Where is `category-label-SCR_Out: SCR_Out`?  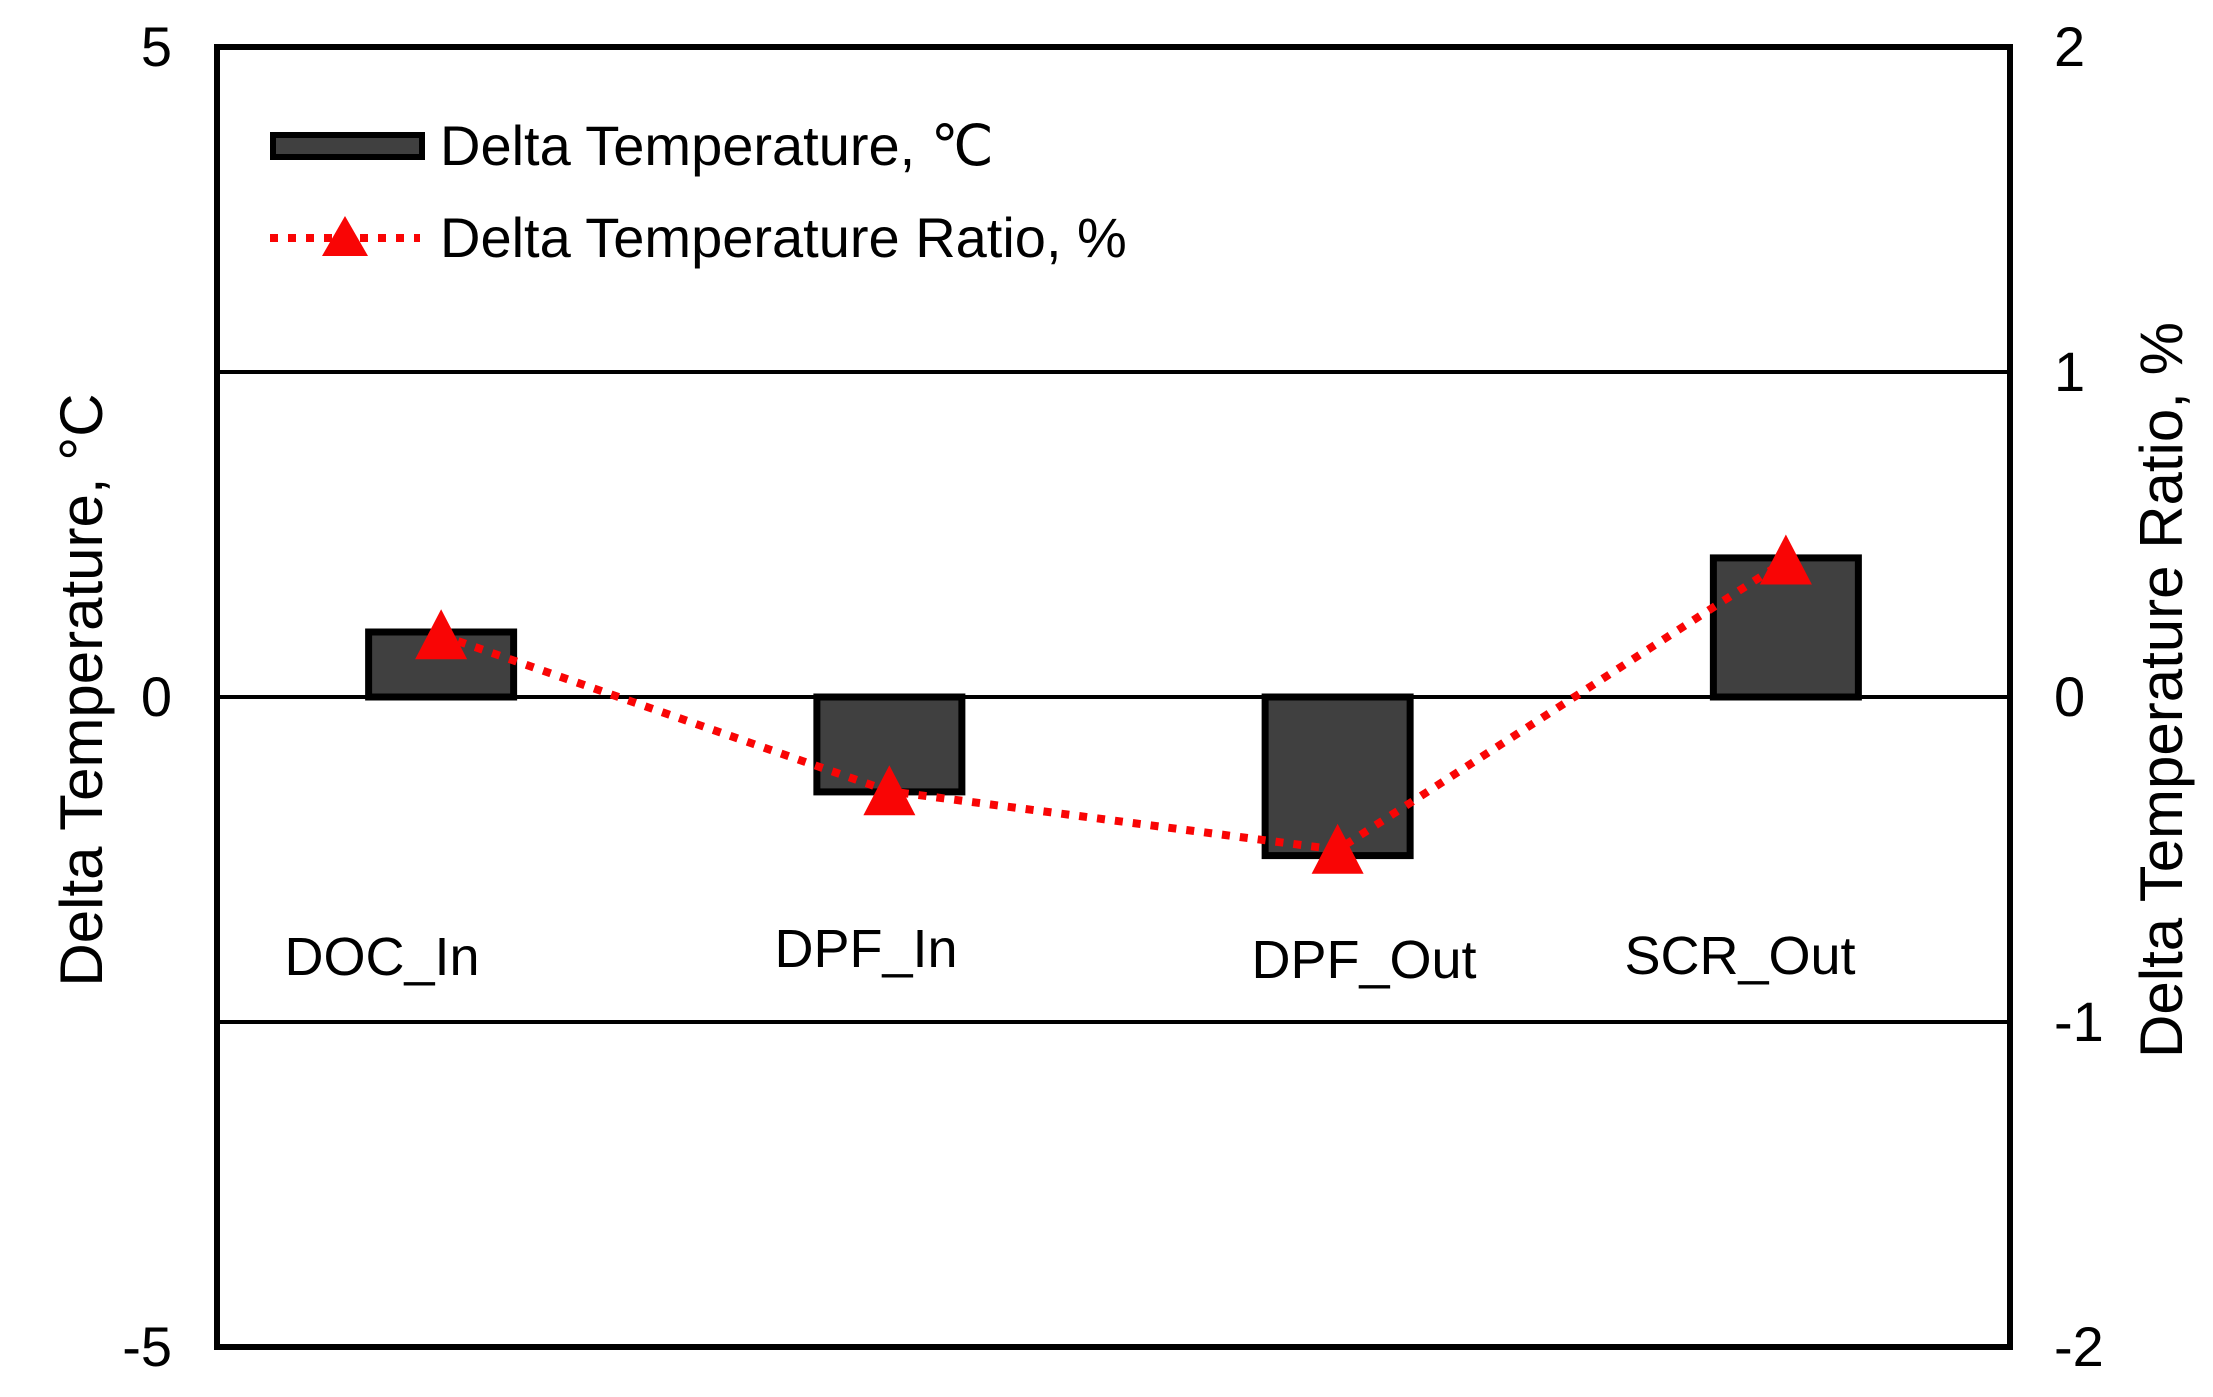 category-label-SCR_Out: SCR_Out is located at coordinates (1740, 956).